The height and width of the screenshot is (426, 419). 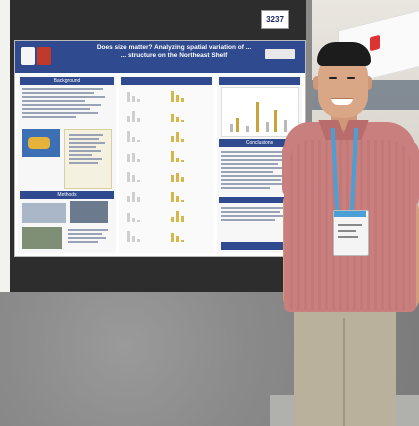 What do you see at coordinates (259, 200) in the screenshot?
I see `future-work-heading` at bounding box center [259, 200].